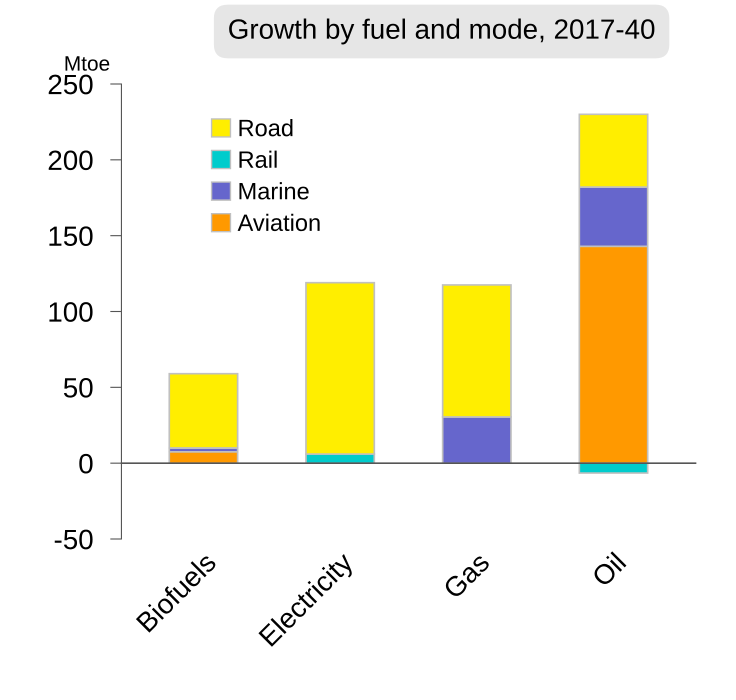 Image resolution: width=736 pixels, height=700 pixels. I want to click on legend-label: Aviation, so click(279, 223).